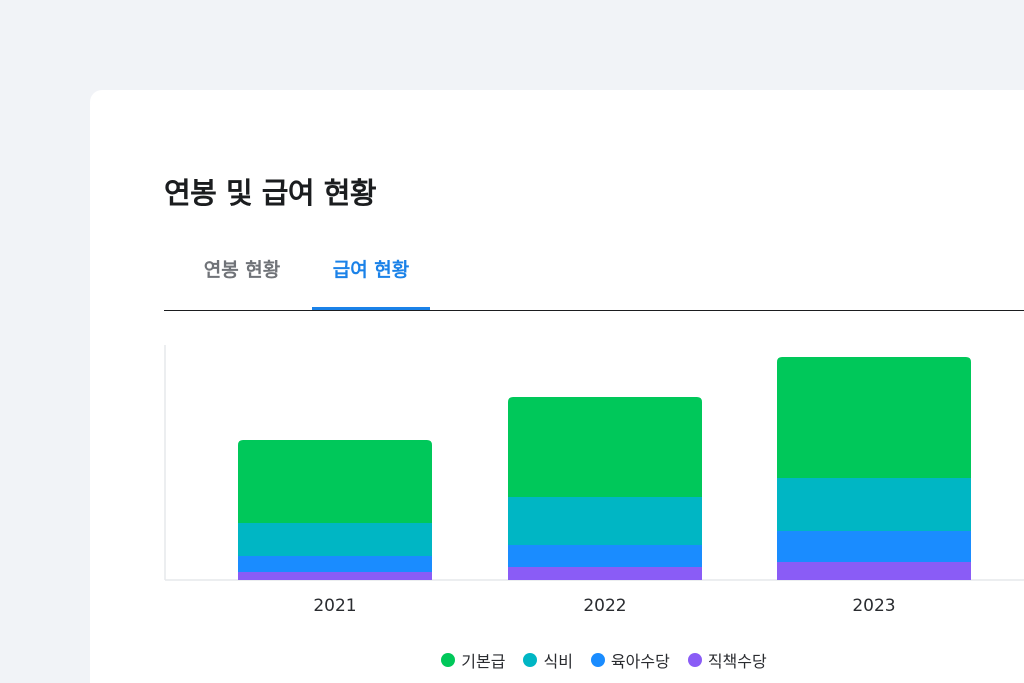  I want to click on tab-pay-status: 급여 현황, so click(371, 275).